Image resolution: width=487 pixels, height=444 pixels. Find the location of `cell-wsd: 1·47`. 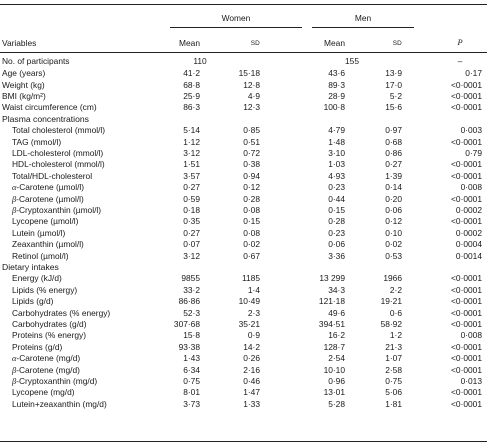

cell-wsd: 1·47 is located at coordinates (251, 392).